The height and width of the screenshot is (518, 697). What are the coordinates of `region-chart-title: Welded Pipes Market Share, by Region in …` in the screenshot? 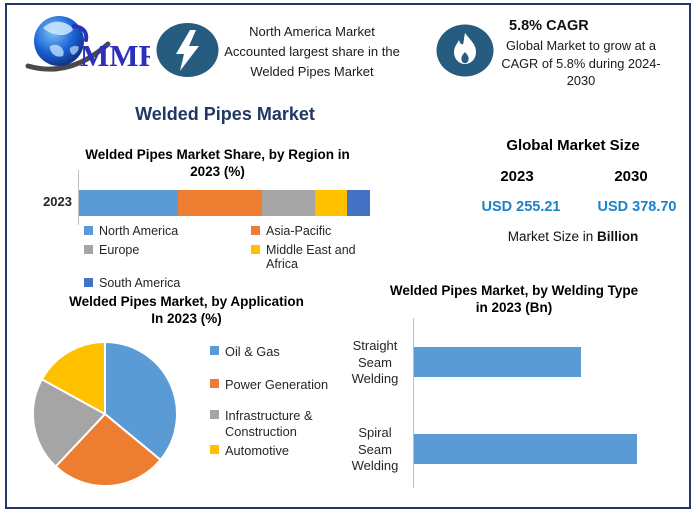 It's located at (217, 163).